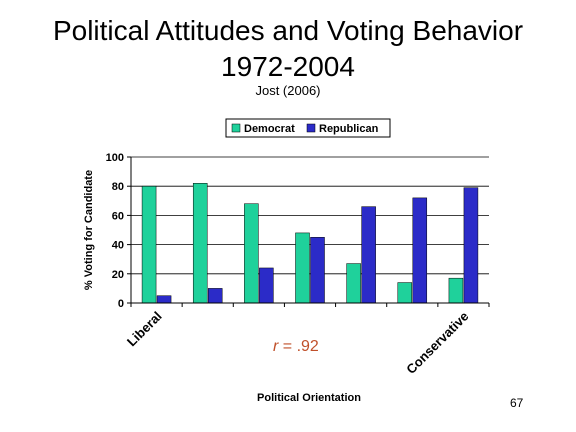  I want to click on y-tick-label: 80, so click(118, 187).